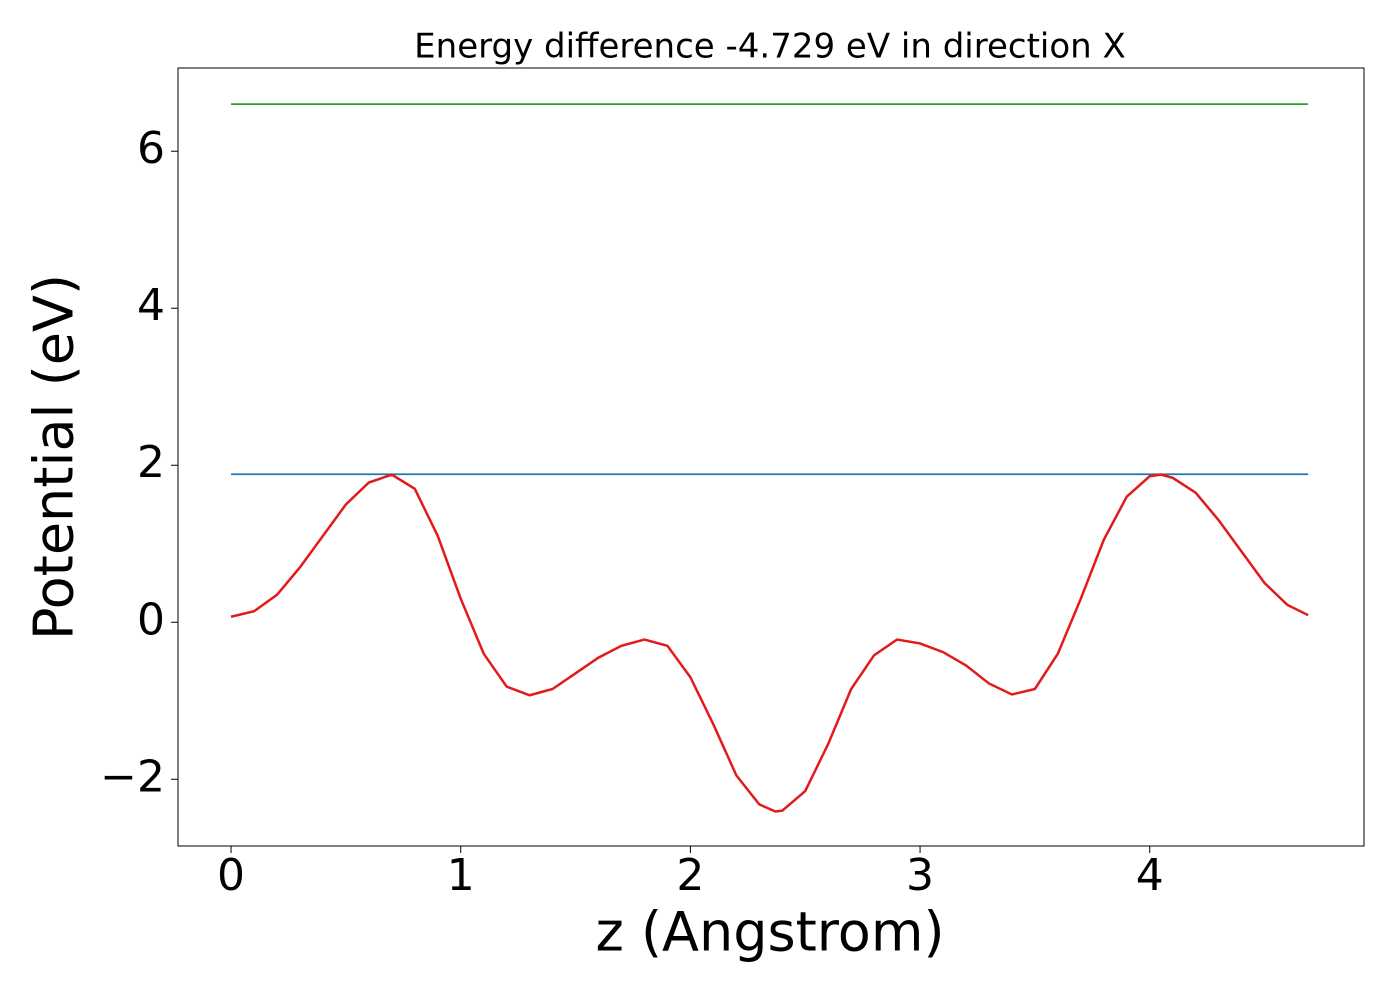 This screenshot has width=1400, height=1000. Describe the element at coordinates (151, 619) in the screenshot. I see `y-tick-label: 0` at that location.